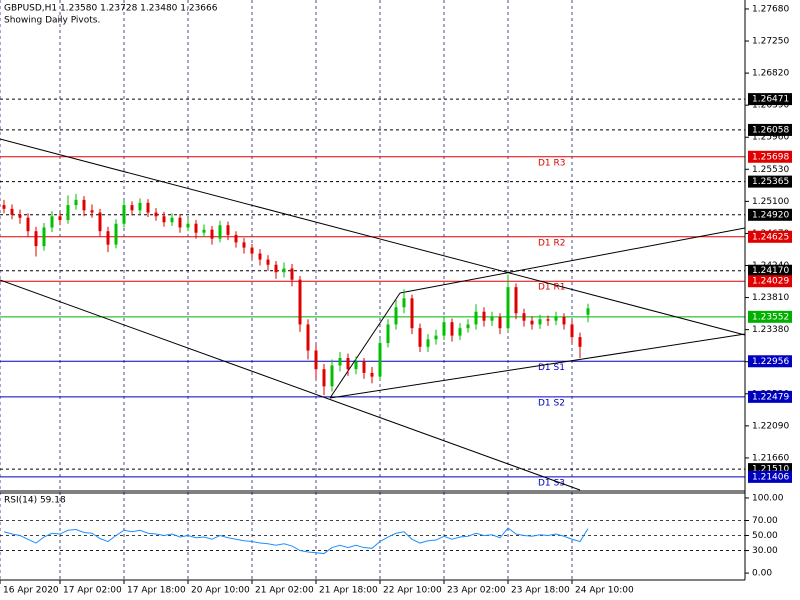 The image size is (800, 600). I want to click on level-label: 1.21510, so click(770, 470).